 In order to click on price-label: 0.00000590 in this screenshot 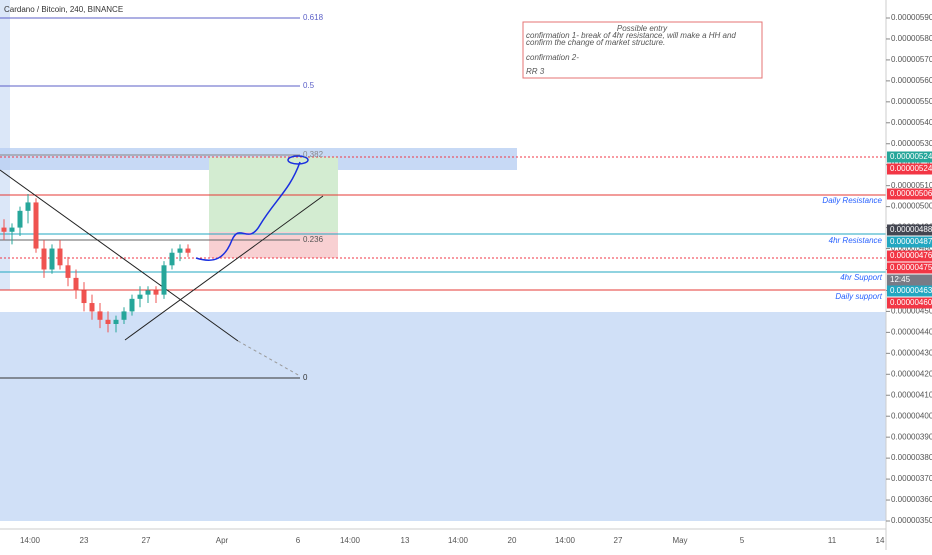, I will do `click(911, 17)`.